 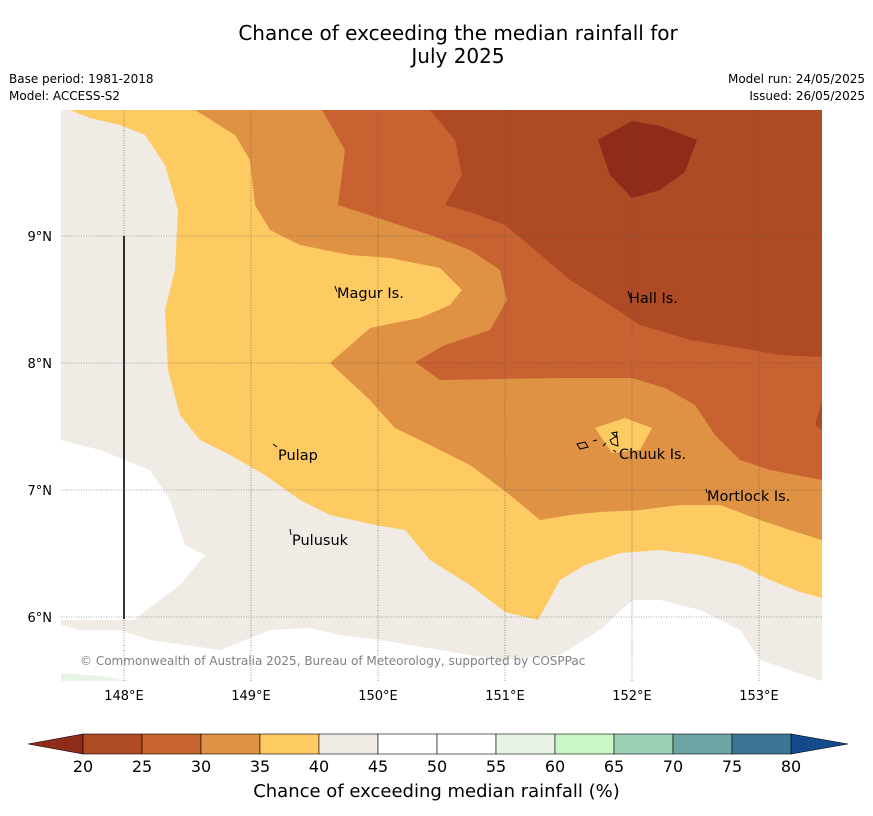 What do you see at coordinates (201, 766) in the screenshot?
I see `colorbar-tick-label: 30` at bounding box center [201, 766].